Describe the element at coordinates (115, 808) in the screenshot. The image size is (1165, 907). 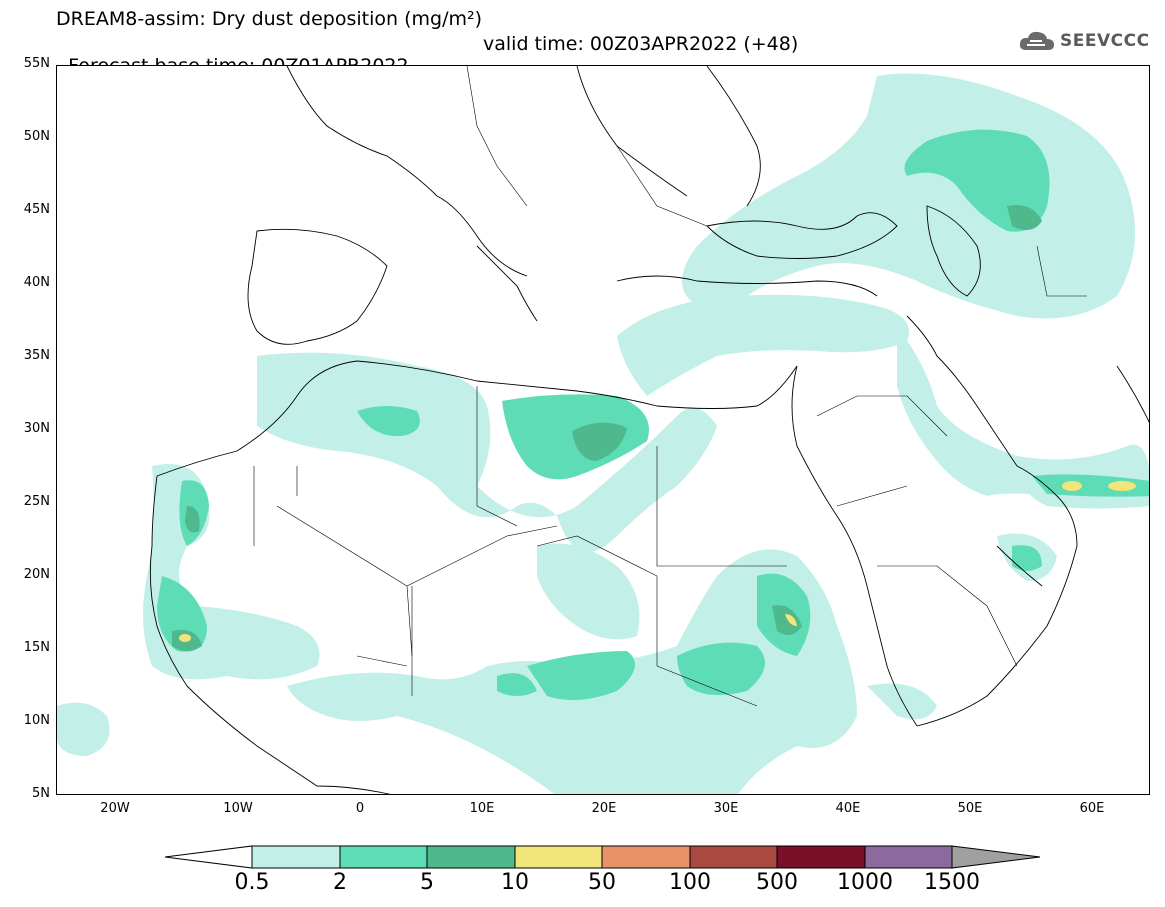
I see `lon-label-20w: 20W` at that location.